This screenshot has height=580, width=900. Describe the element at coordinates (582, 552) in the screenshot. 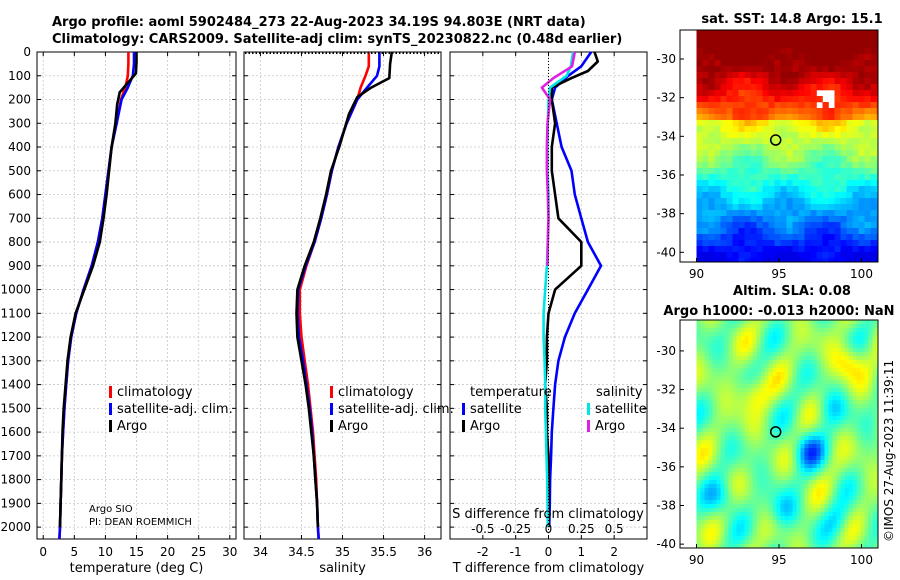

I see `difference-xtick-label: 1` at that location.